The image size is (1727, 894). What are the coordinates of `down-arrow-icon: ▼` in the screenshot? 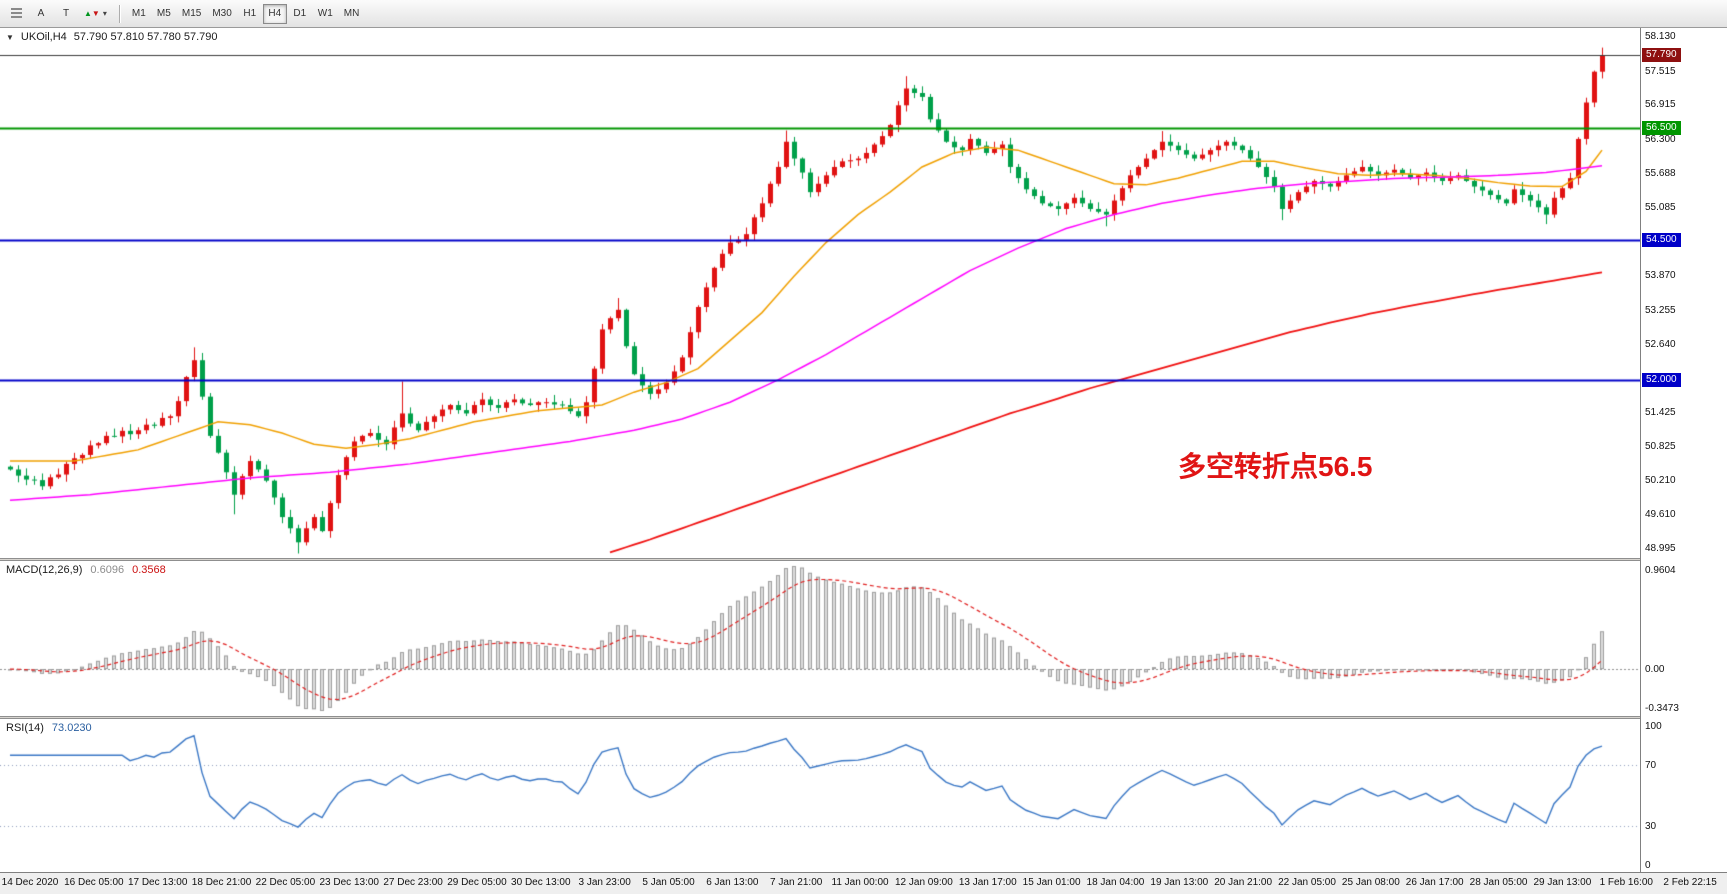 It's located at (95, 13).